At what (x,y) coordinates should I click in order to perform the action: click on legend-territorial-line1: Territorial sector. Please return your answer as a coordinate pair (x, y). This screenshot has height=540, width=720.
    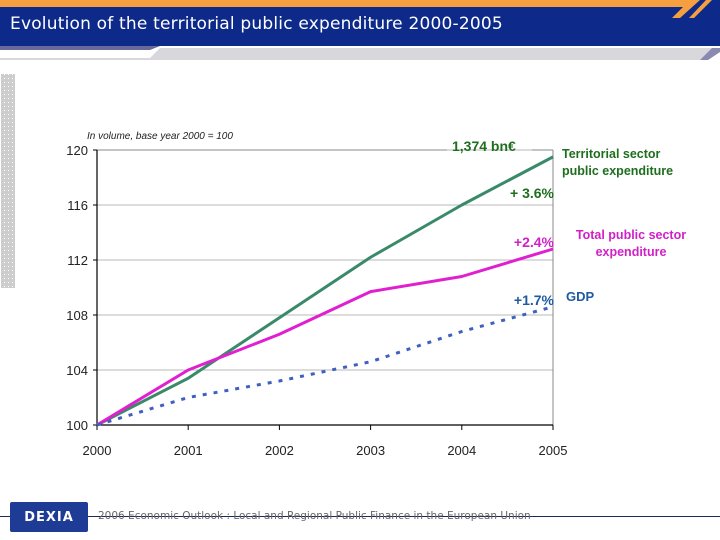
    Looking at the image, I should click on (611, 154).